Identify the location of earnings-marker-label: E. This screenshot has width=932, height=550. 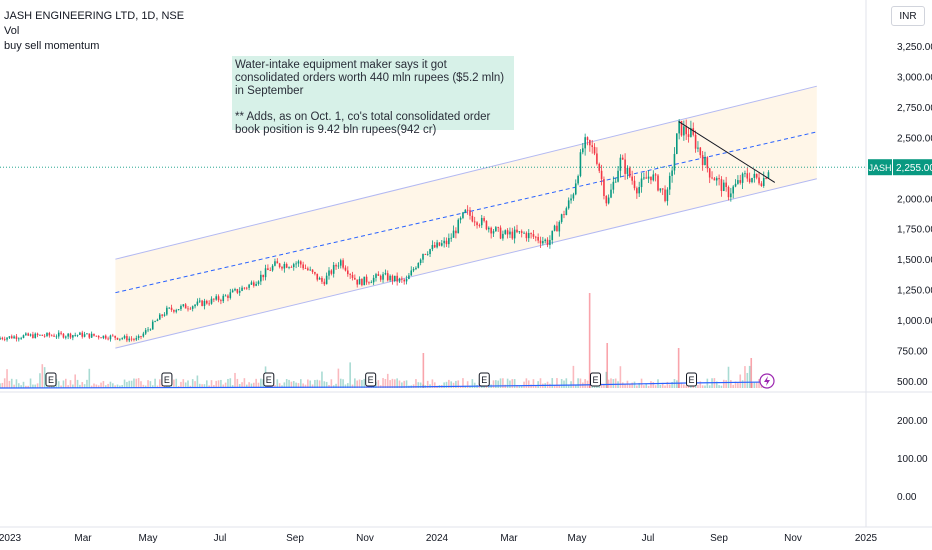
(595, 380).